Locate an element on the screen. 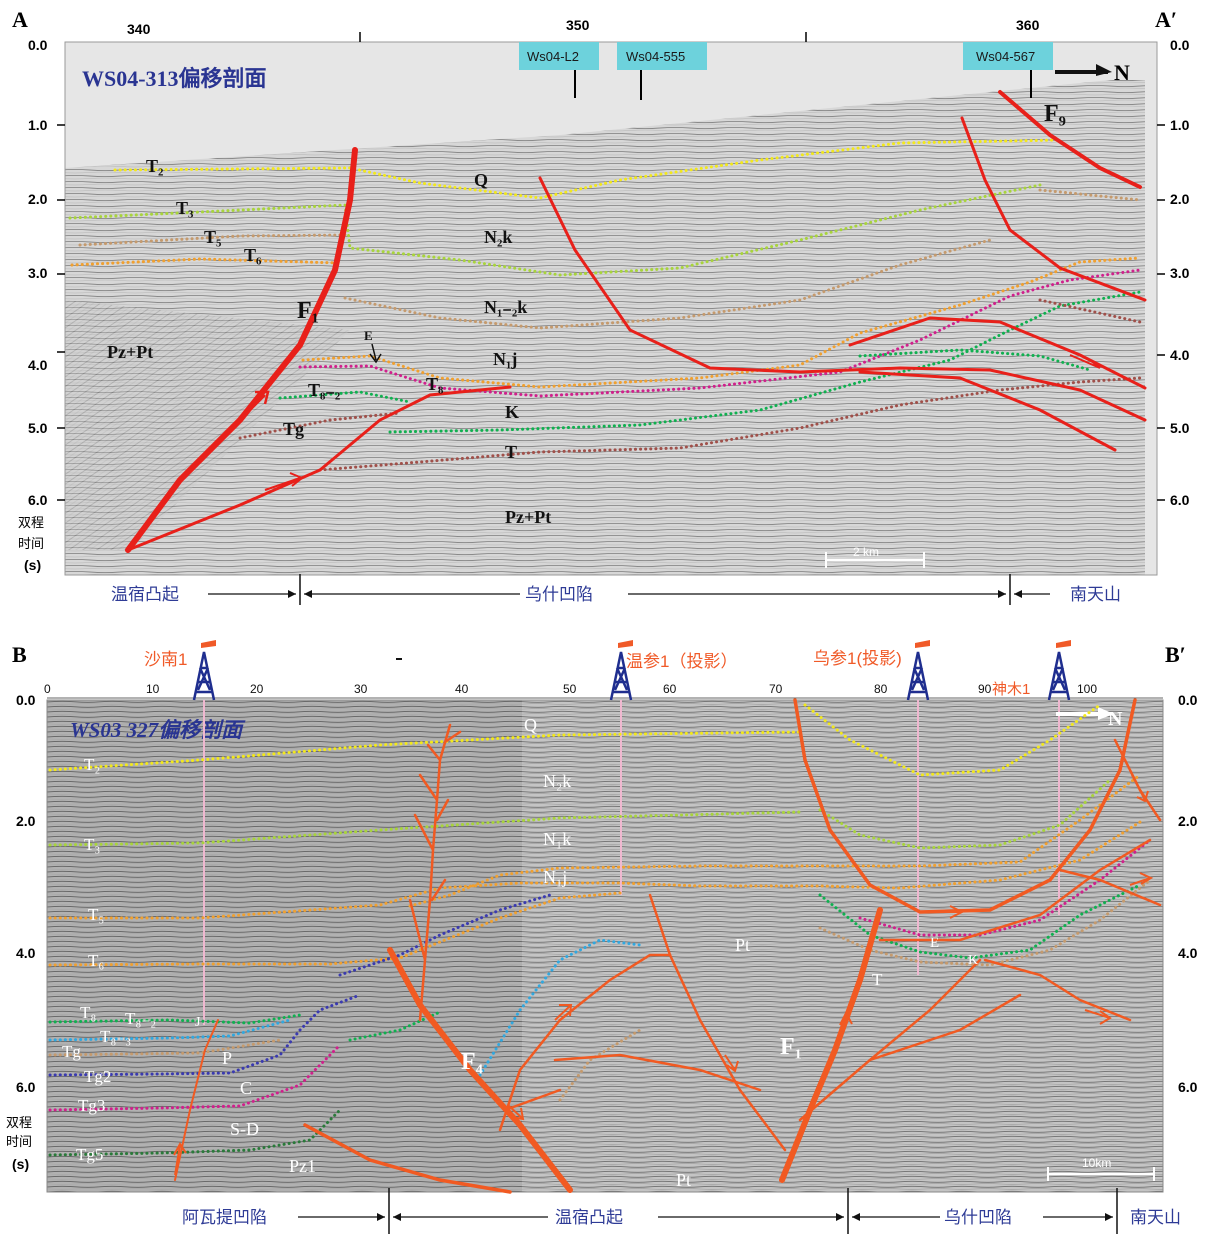 The width and height of the screenshot is (1222, 1239). panel-a-scale-bar is located at coordinates (875, 560).